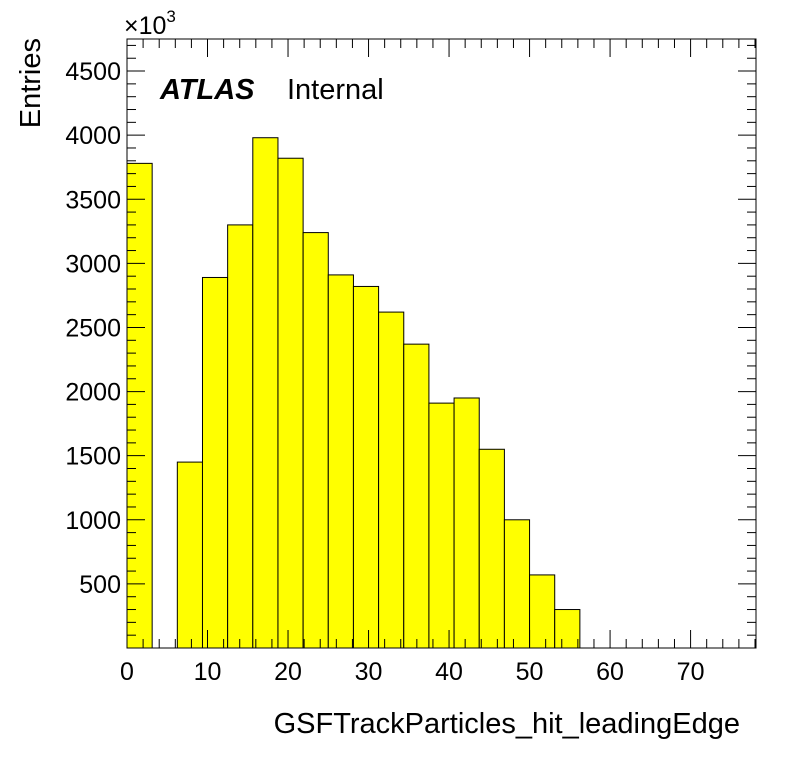 Image resolution: width=796 pixels, height=772 pixels. What do you see at coordinates (691, 672) in the screenshot?
I see `x-tick-label: 70` at bounding box center [691, 672].